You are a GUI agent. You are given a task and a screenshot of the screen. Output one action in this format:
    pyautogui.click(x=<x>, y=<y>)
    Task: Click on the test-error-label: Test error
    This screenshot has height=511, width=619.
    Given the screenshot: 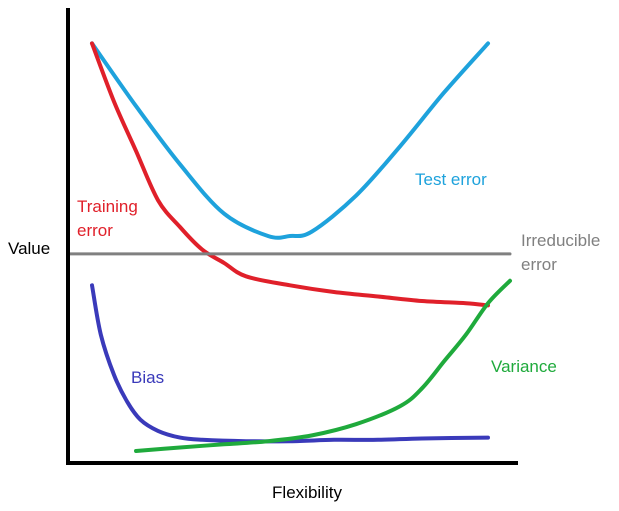 What is the action you would take?
    pyautogui.click(x=451, y=179)
    